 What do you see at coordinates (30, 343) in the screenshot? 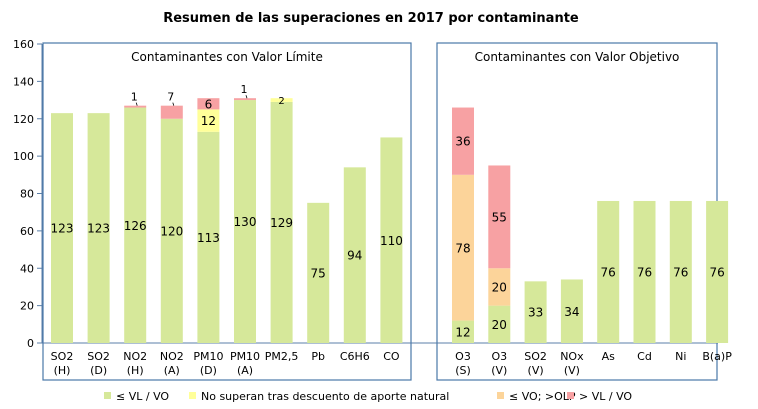
I see `y-tick-label: 0` at bounding box center [30, 343].